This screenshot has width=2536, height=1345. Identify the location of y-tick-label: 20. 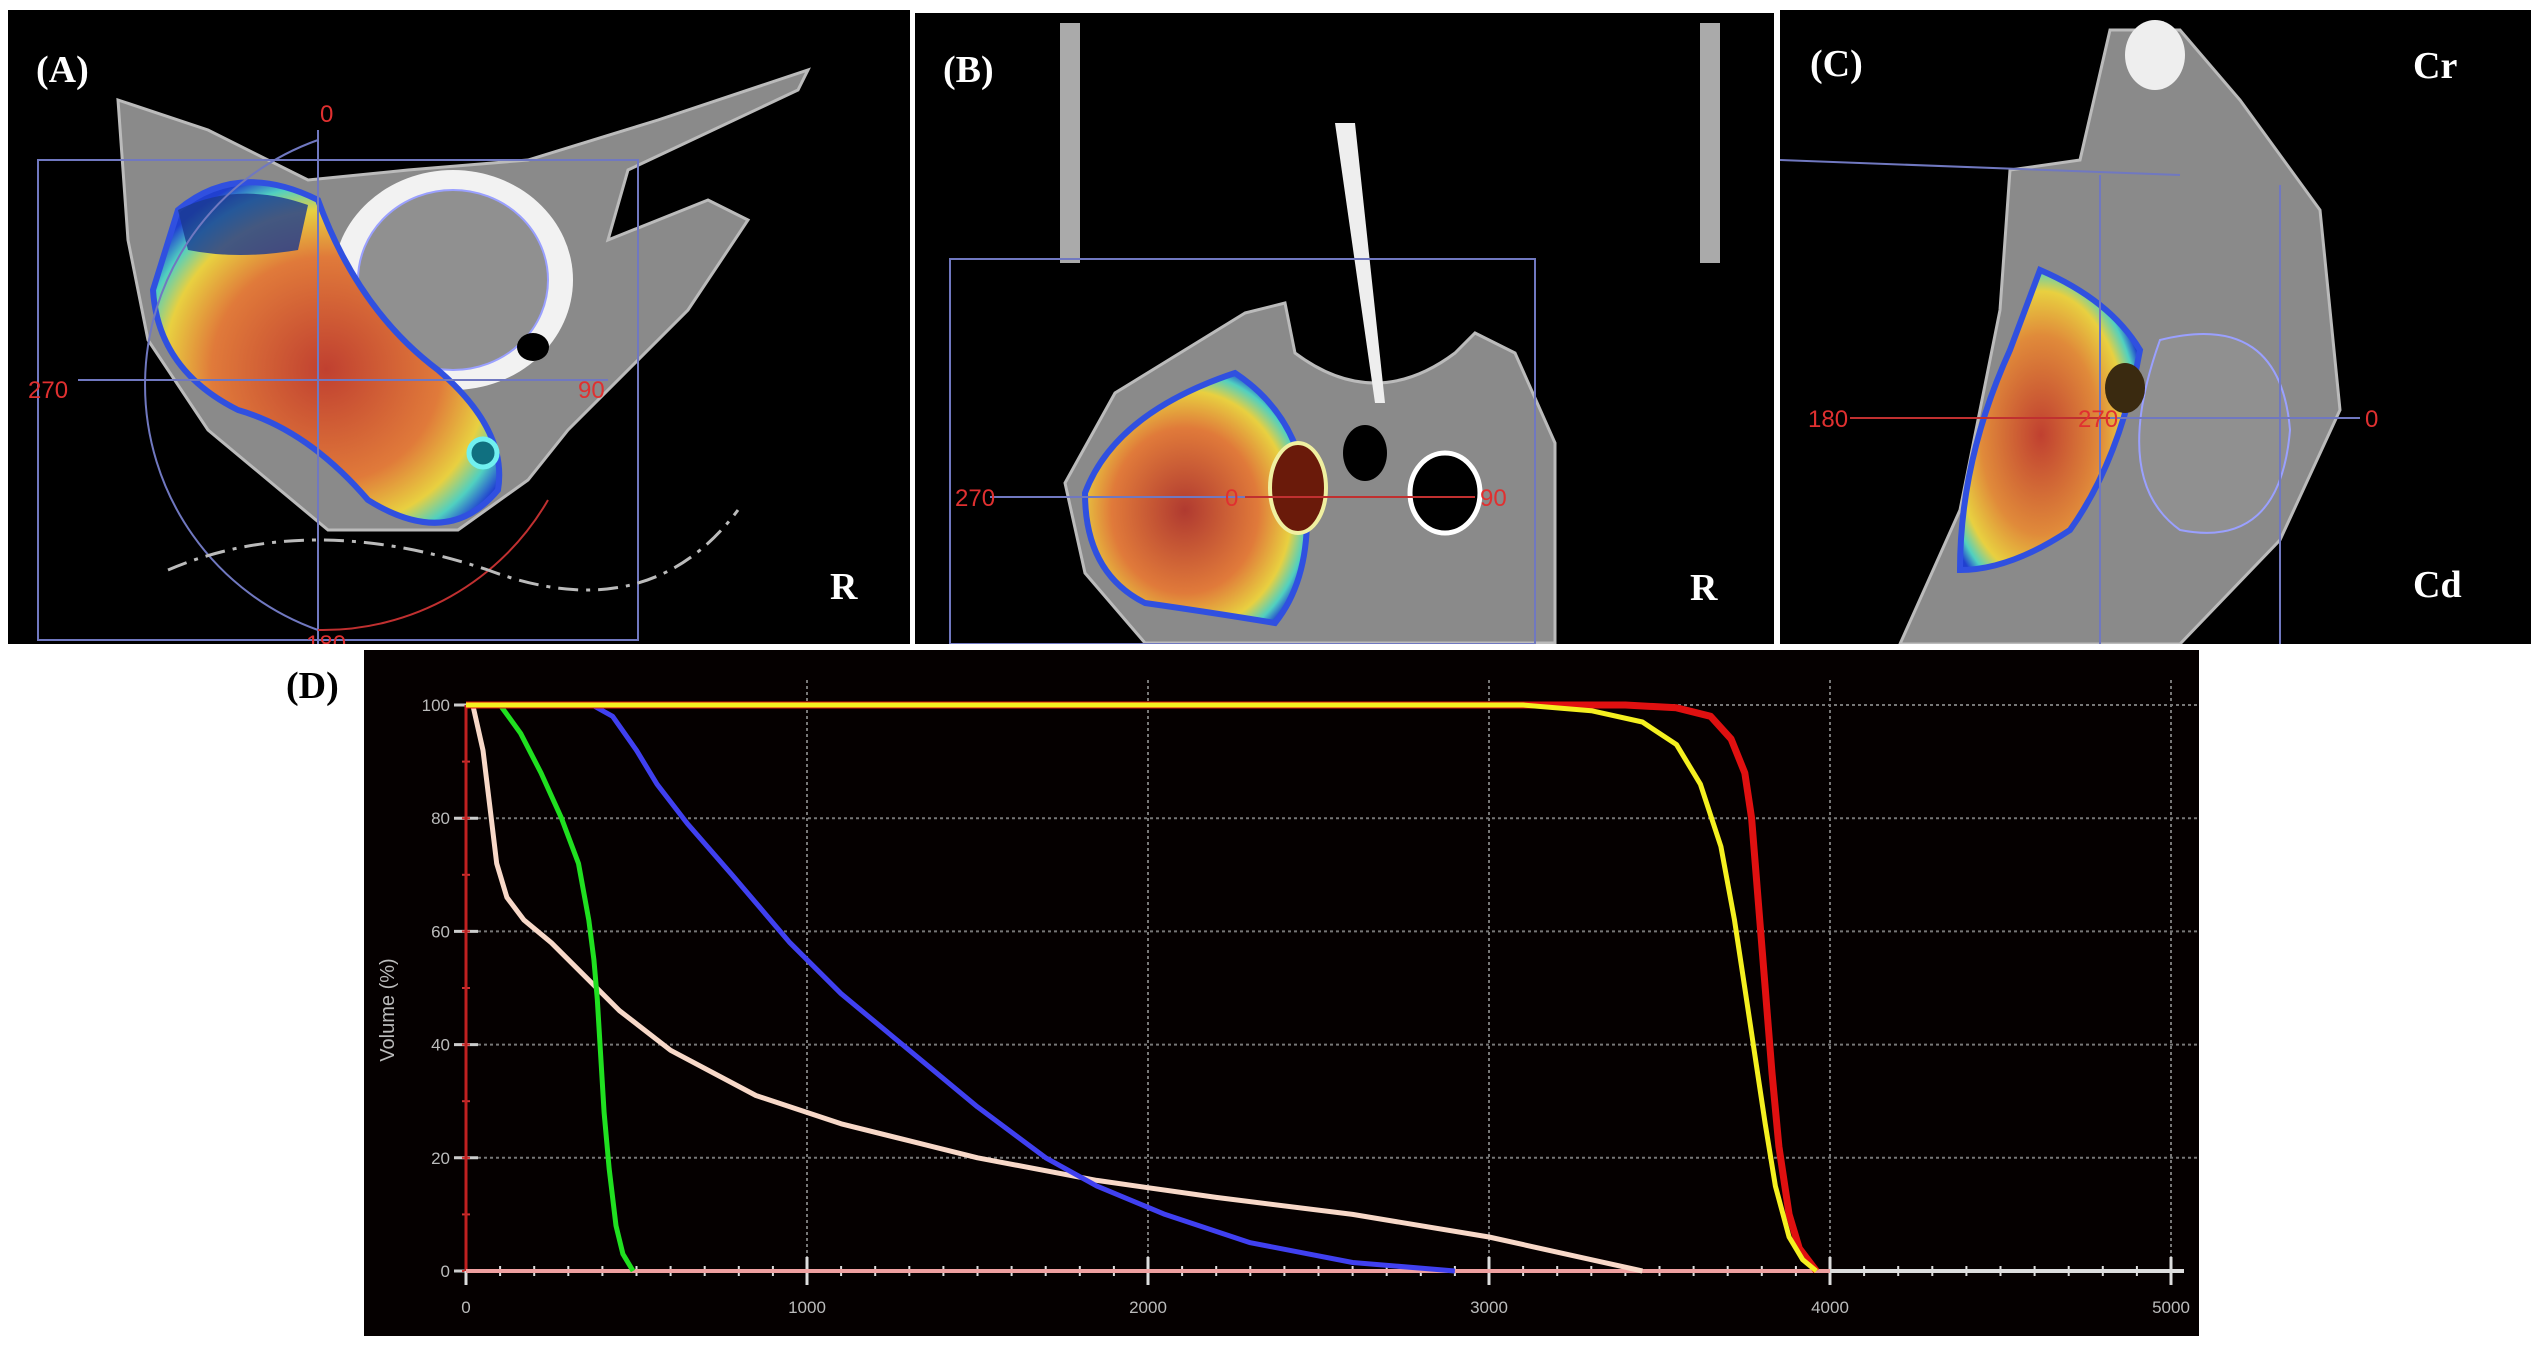
(440, 1158).